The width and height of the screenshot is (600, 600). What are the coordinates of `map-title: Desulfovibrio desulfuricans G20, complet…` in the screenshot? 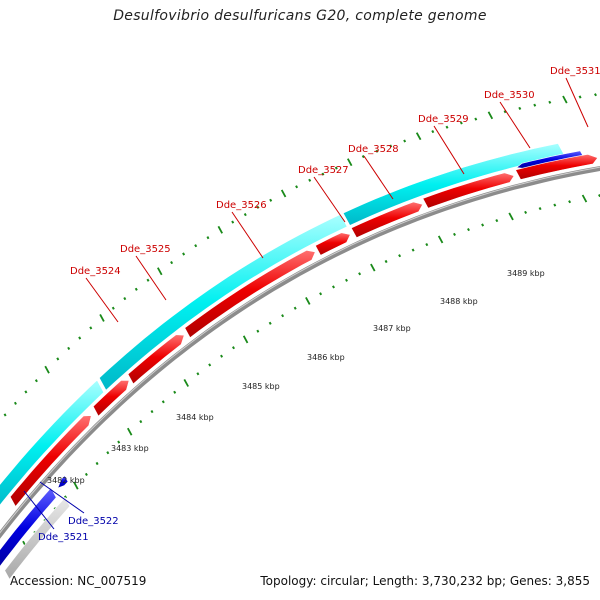 It's located at (300, 16).